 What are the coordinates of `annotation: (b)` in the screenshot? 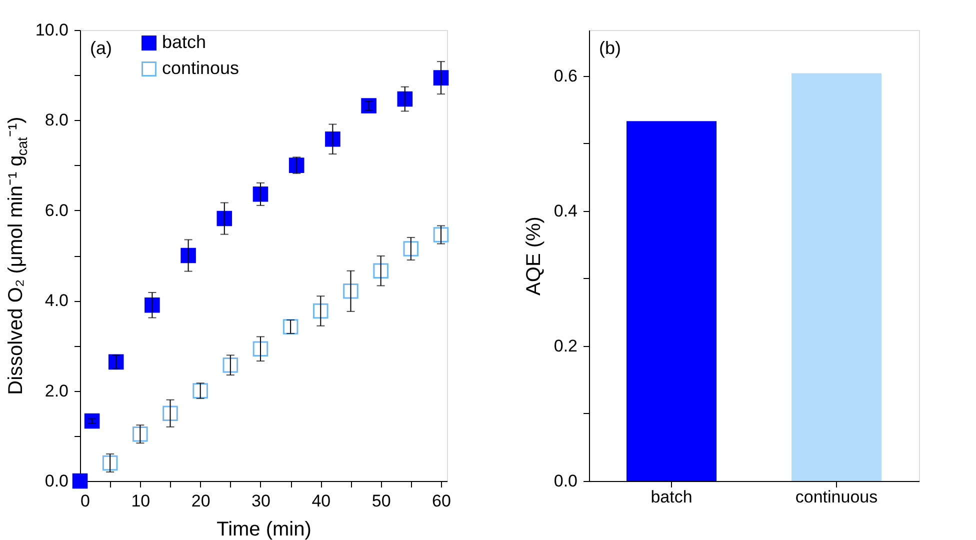 It's located at (610, 48).